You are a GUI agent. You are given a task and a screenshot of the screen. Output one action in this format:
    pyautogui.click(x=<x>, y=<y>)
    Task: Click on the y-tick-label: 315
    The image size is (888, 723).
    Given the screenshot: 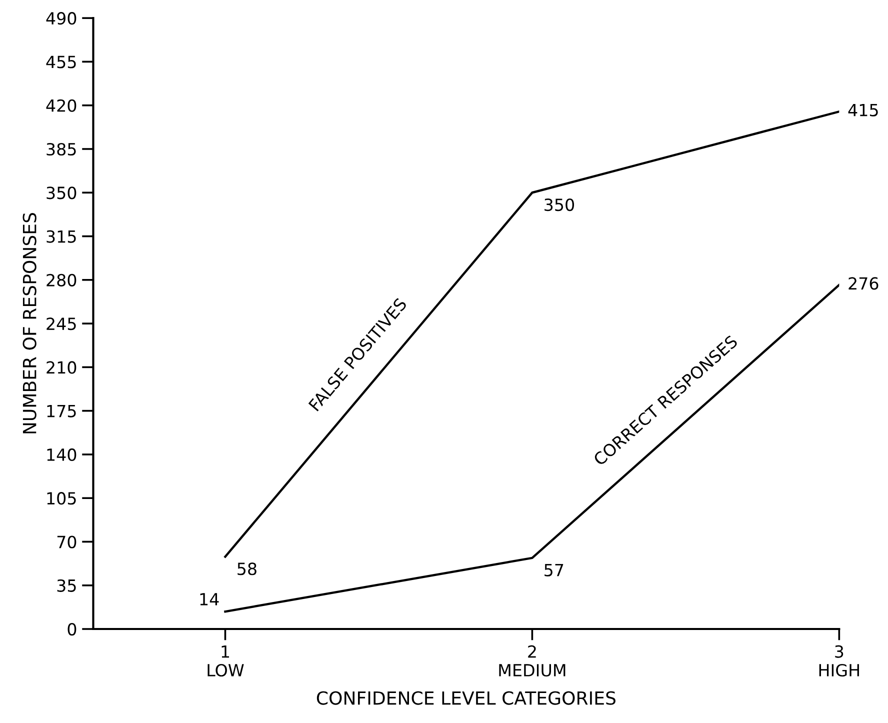 What is the action you would take?
    pyautogui.click(x=61, y=236)
    